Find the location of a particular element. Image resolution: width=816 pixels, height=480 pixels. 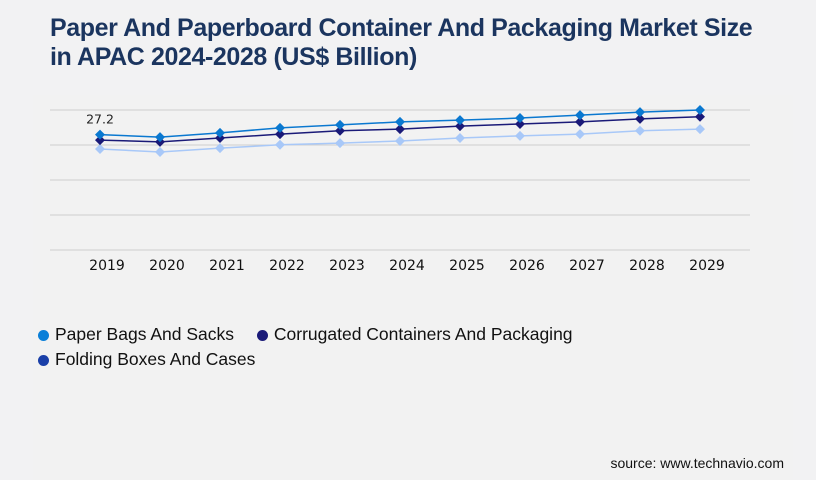

x-tick-label: 2024 is located at coordinates (407, 266).